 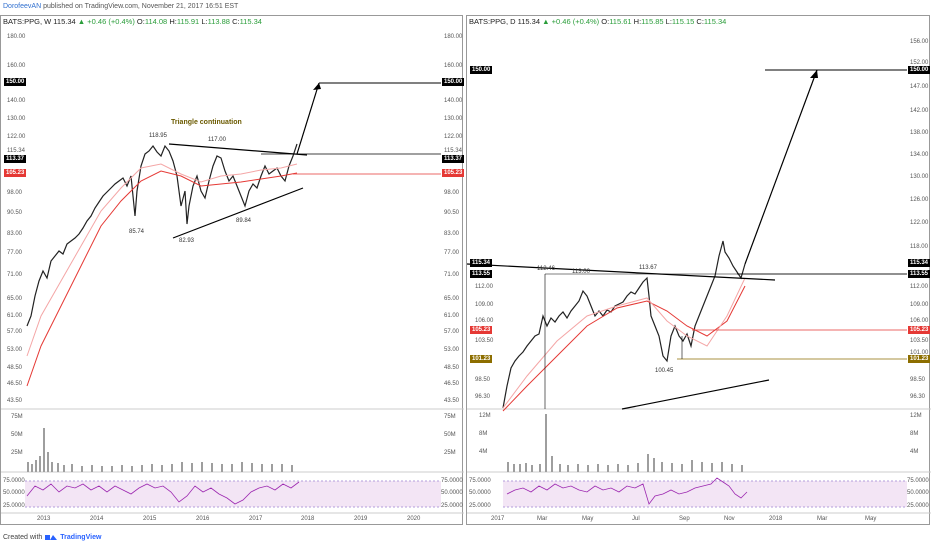 I want to click on right-axis-130: 130.00, so click(x=919, y=177).